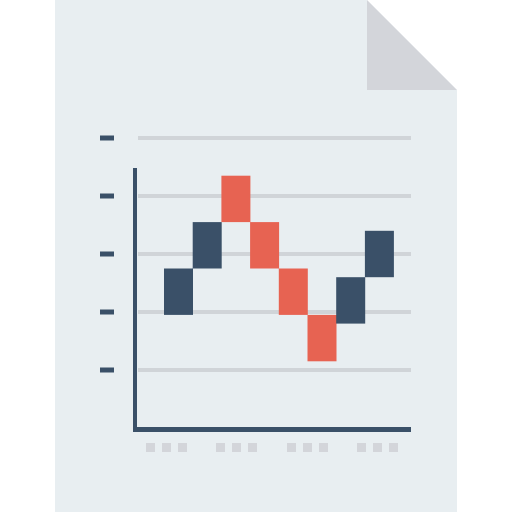  I want to click on x-axis, so click(272, 429).